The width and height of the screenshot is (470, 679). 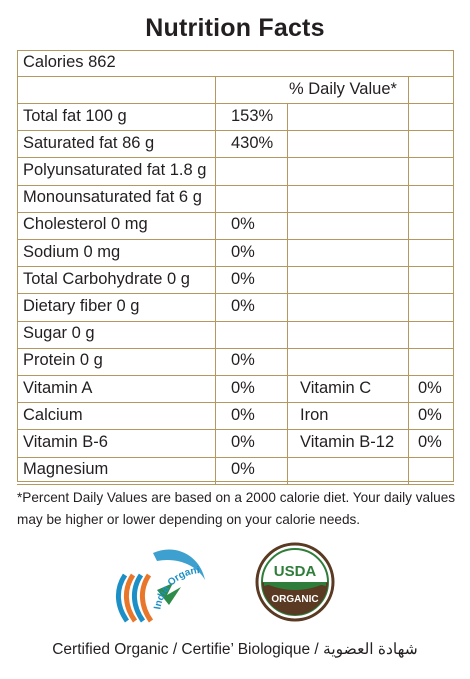 What do you see at coordinates (295, 571) in the screenshot?
I see `usda-text: USDA` at bounding box center [295, 571].